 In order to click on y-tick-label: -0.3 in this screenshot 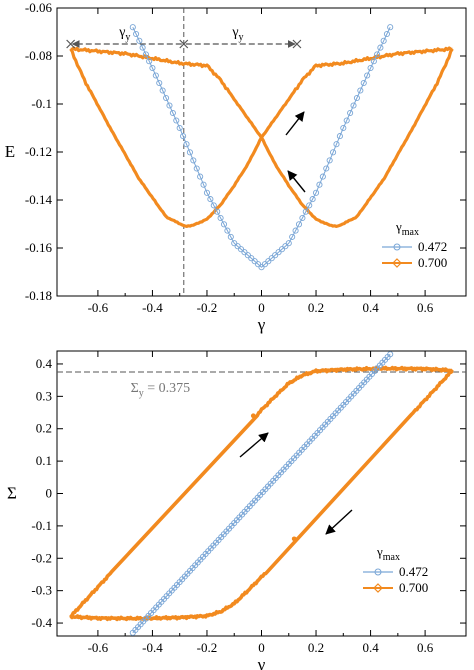, I will do `click(41, 590)`.